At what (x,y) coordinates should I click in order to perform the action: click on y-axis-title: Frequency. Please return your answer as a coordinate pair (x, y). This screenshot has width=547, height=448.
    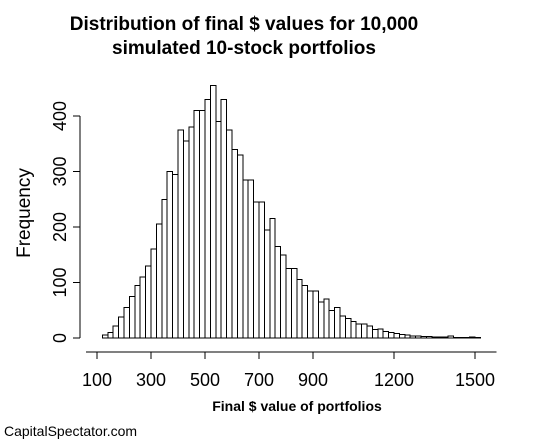
    Looking at the image, I should click on (24, 213).